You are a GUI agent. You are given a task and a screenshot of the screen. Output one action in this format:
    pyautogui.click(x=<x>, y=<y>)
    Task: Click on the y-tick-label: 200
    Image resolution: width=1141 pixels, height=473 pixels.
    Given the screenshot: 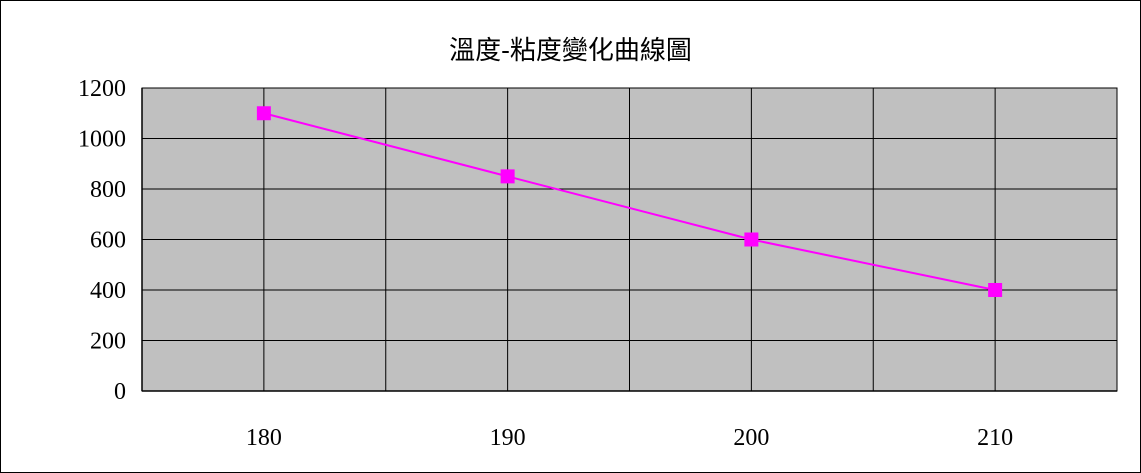 What is the action you would take?
    pyautogui.click(x=108, y=342)
    